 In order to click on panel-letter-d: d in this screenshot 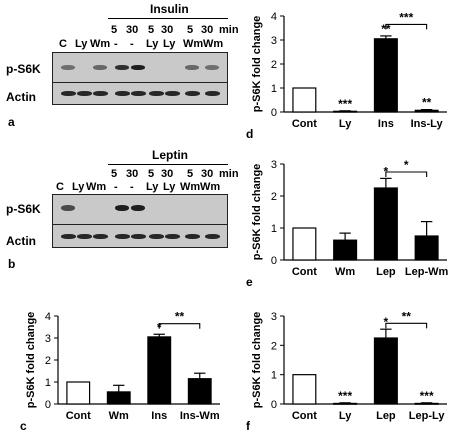, I will do `click(249, 134)`.